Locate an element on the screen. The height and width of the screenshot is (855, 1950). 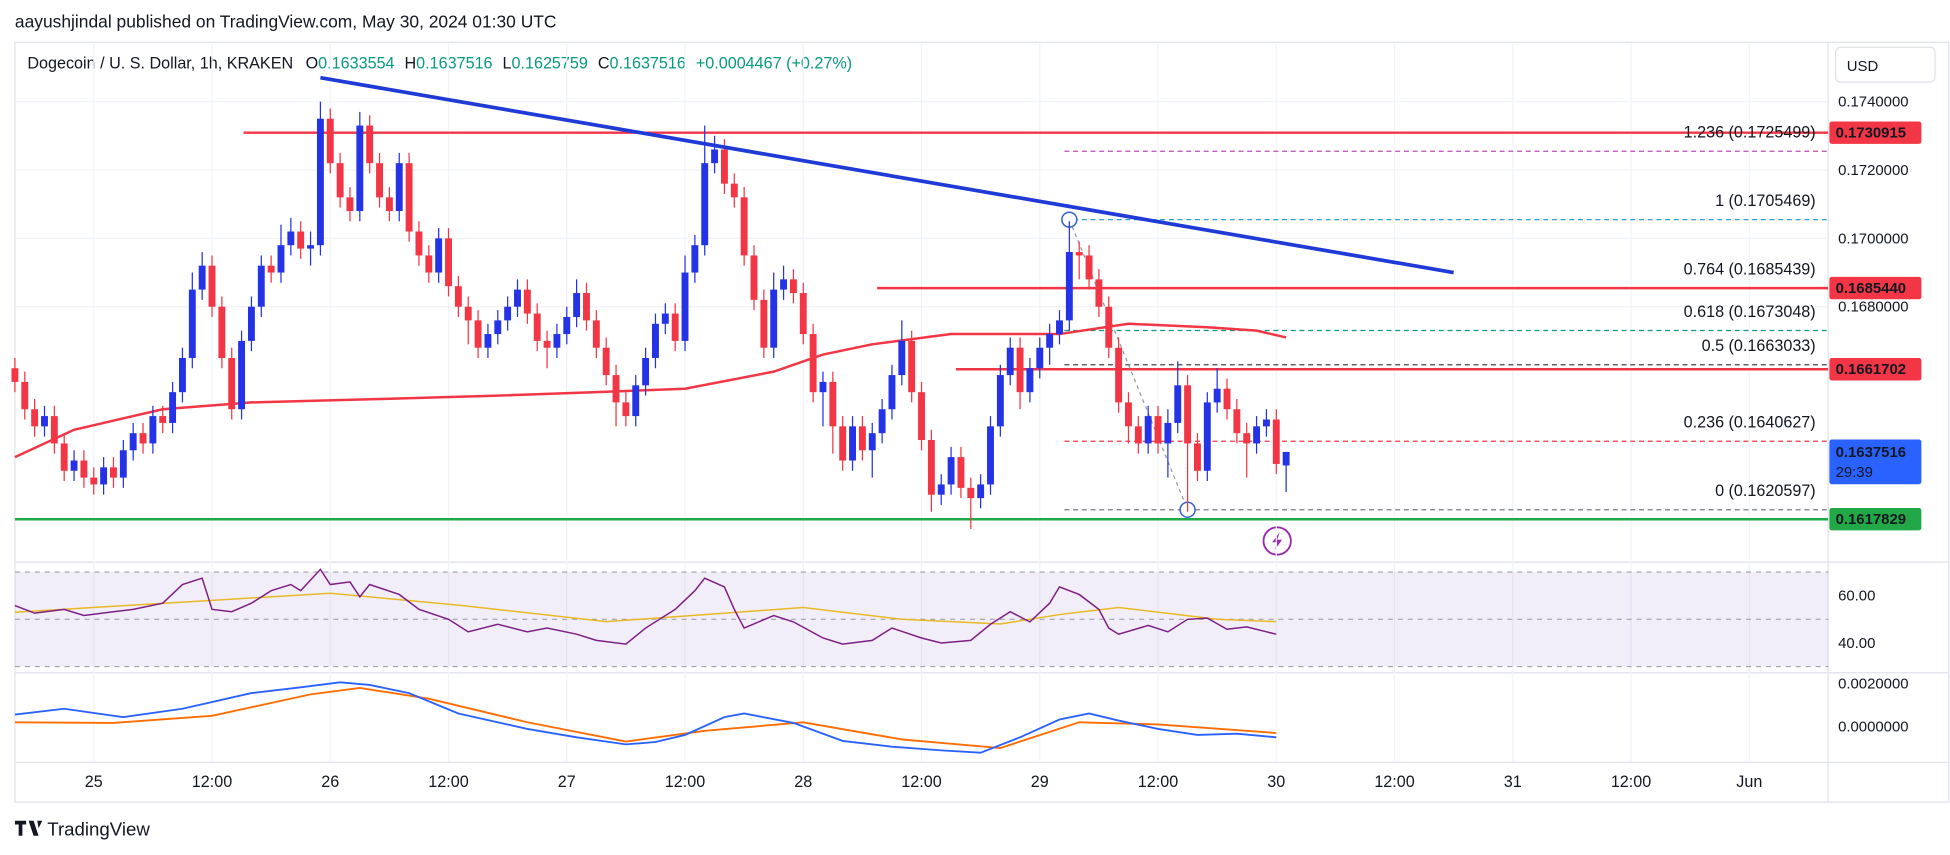
countdown: 29:39 is located at coordinates (1854, 472).